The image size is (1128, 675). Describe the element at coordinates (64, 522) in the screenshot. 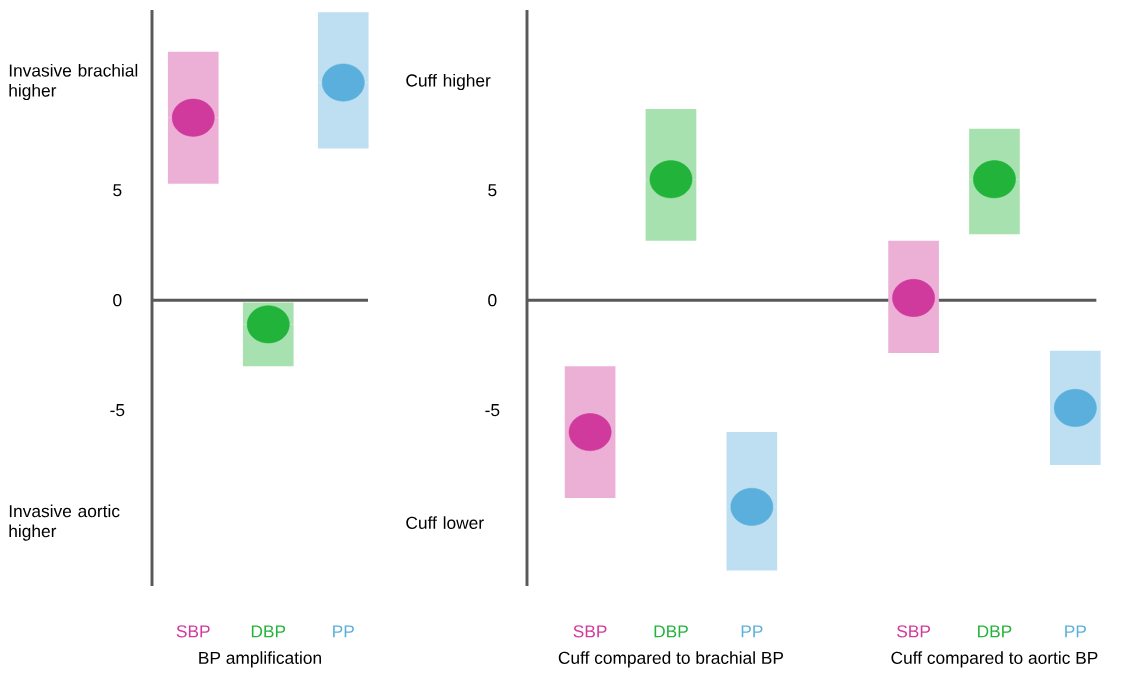

I see `text: Invasive aortic higher` at that location.